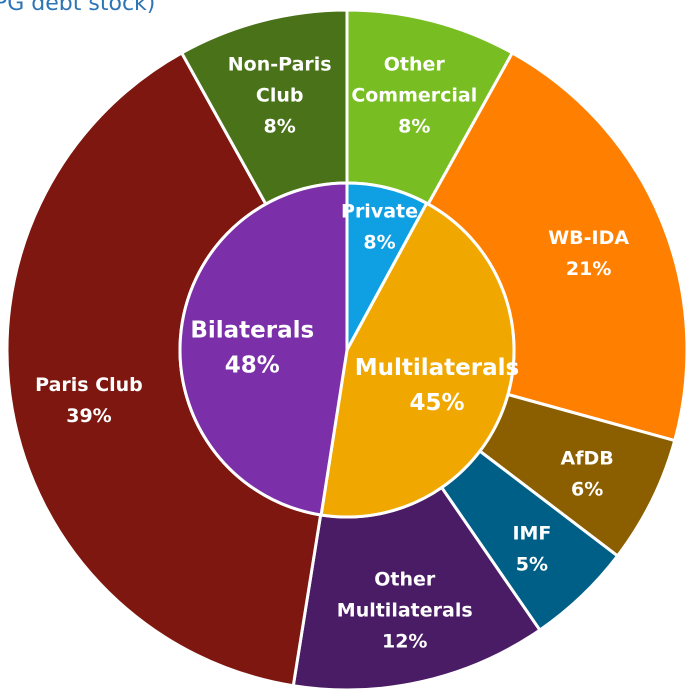  Describe the element at coordinates (436, 403) in the screenshot. I see `inner-multilaterals-percent-label: 45%` at that location.